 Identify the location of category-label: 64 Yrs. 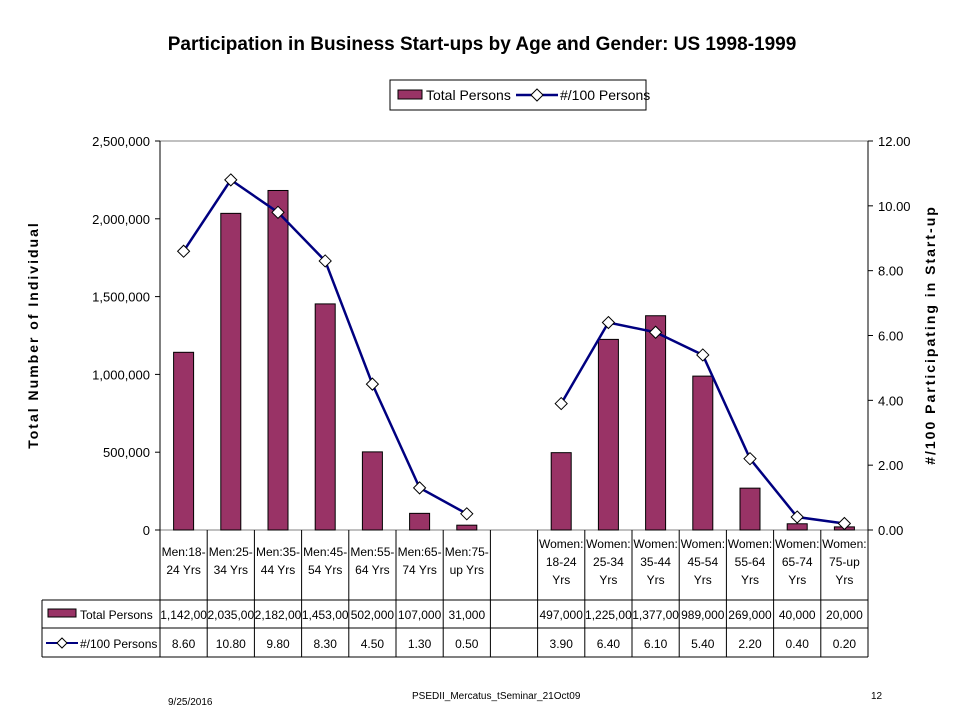
(372, 570).